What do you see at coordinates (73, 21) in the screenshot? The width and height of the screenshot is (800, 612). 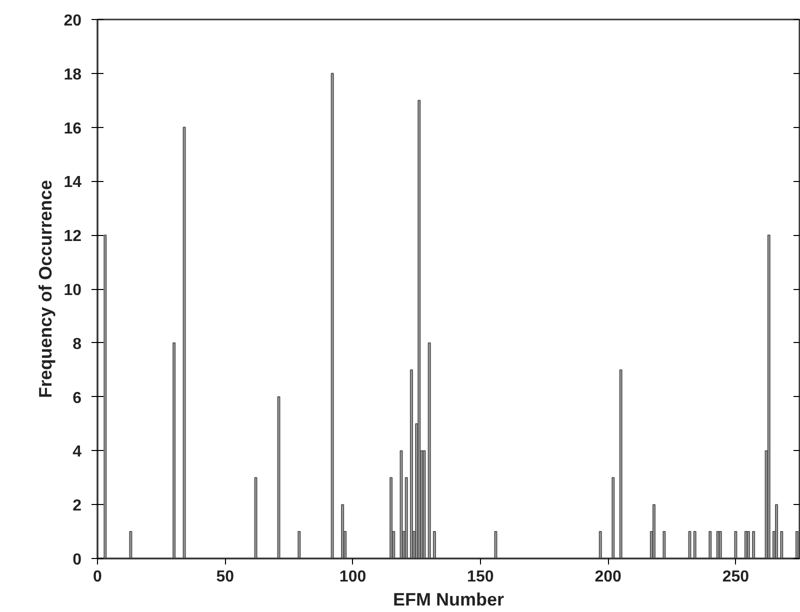 I see `y-tick-label: 20` at bounding box center [73, 21].